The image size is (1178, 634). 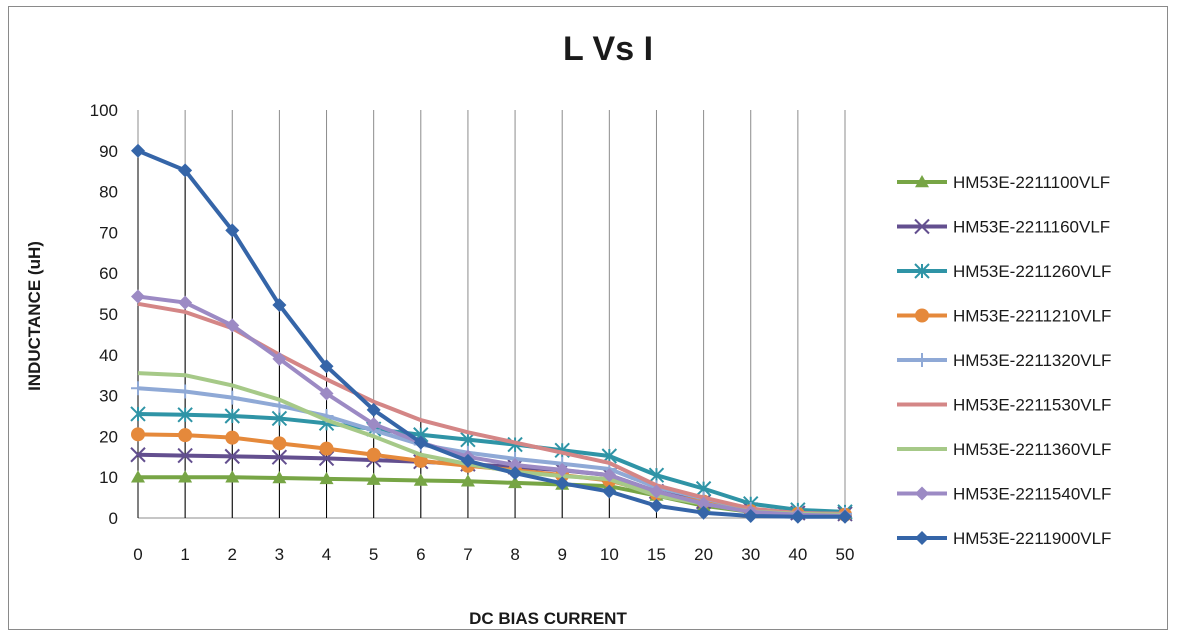 I want to click on x-tick-label: 2, so click(x=232, y=554).